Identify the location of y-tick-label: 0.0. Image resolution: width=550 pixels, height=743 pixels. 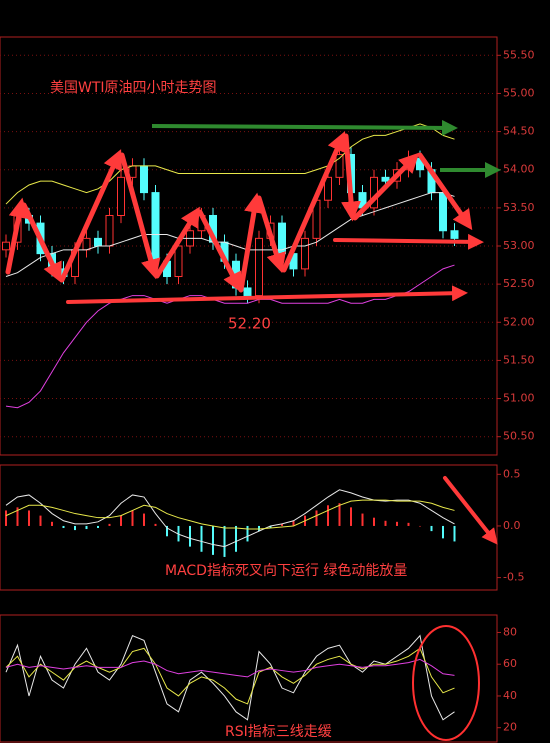
(512, 525).